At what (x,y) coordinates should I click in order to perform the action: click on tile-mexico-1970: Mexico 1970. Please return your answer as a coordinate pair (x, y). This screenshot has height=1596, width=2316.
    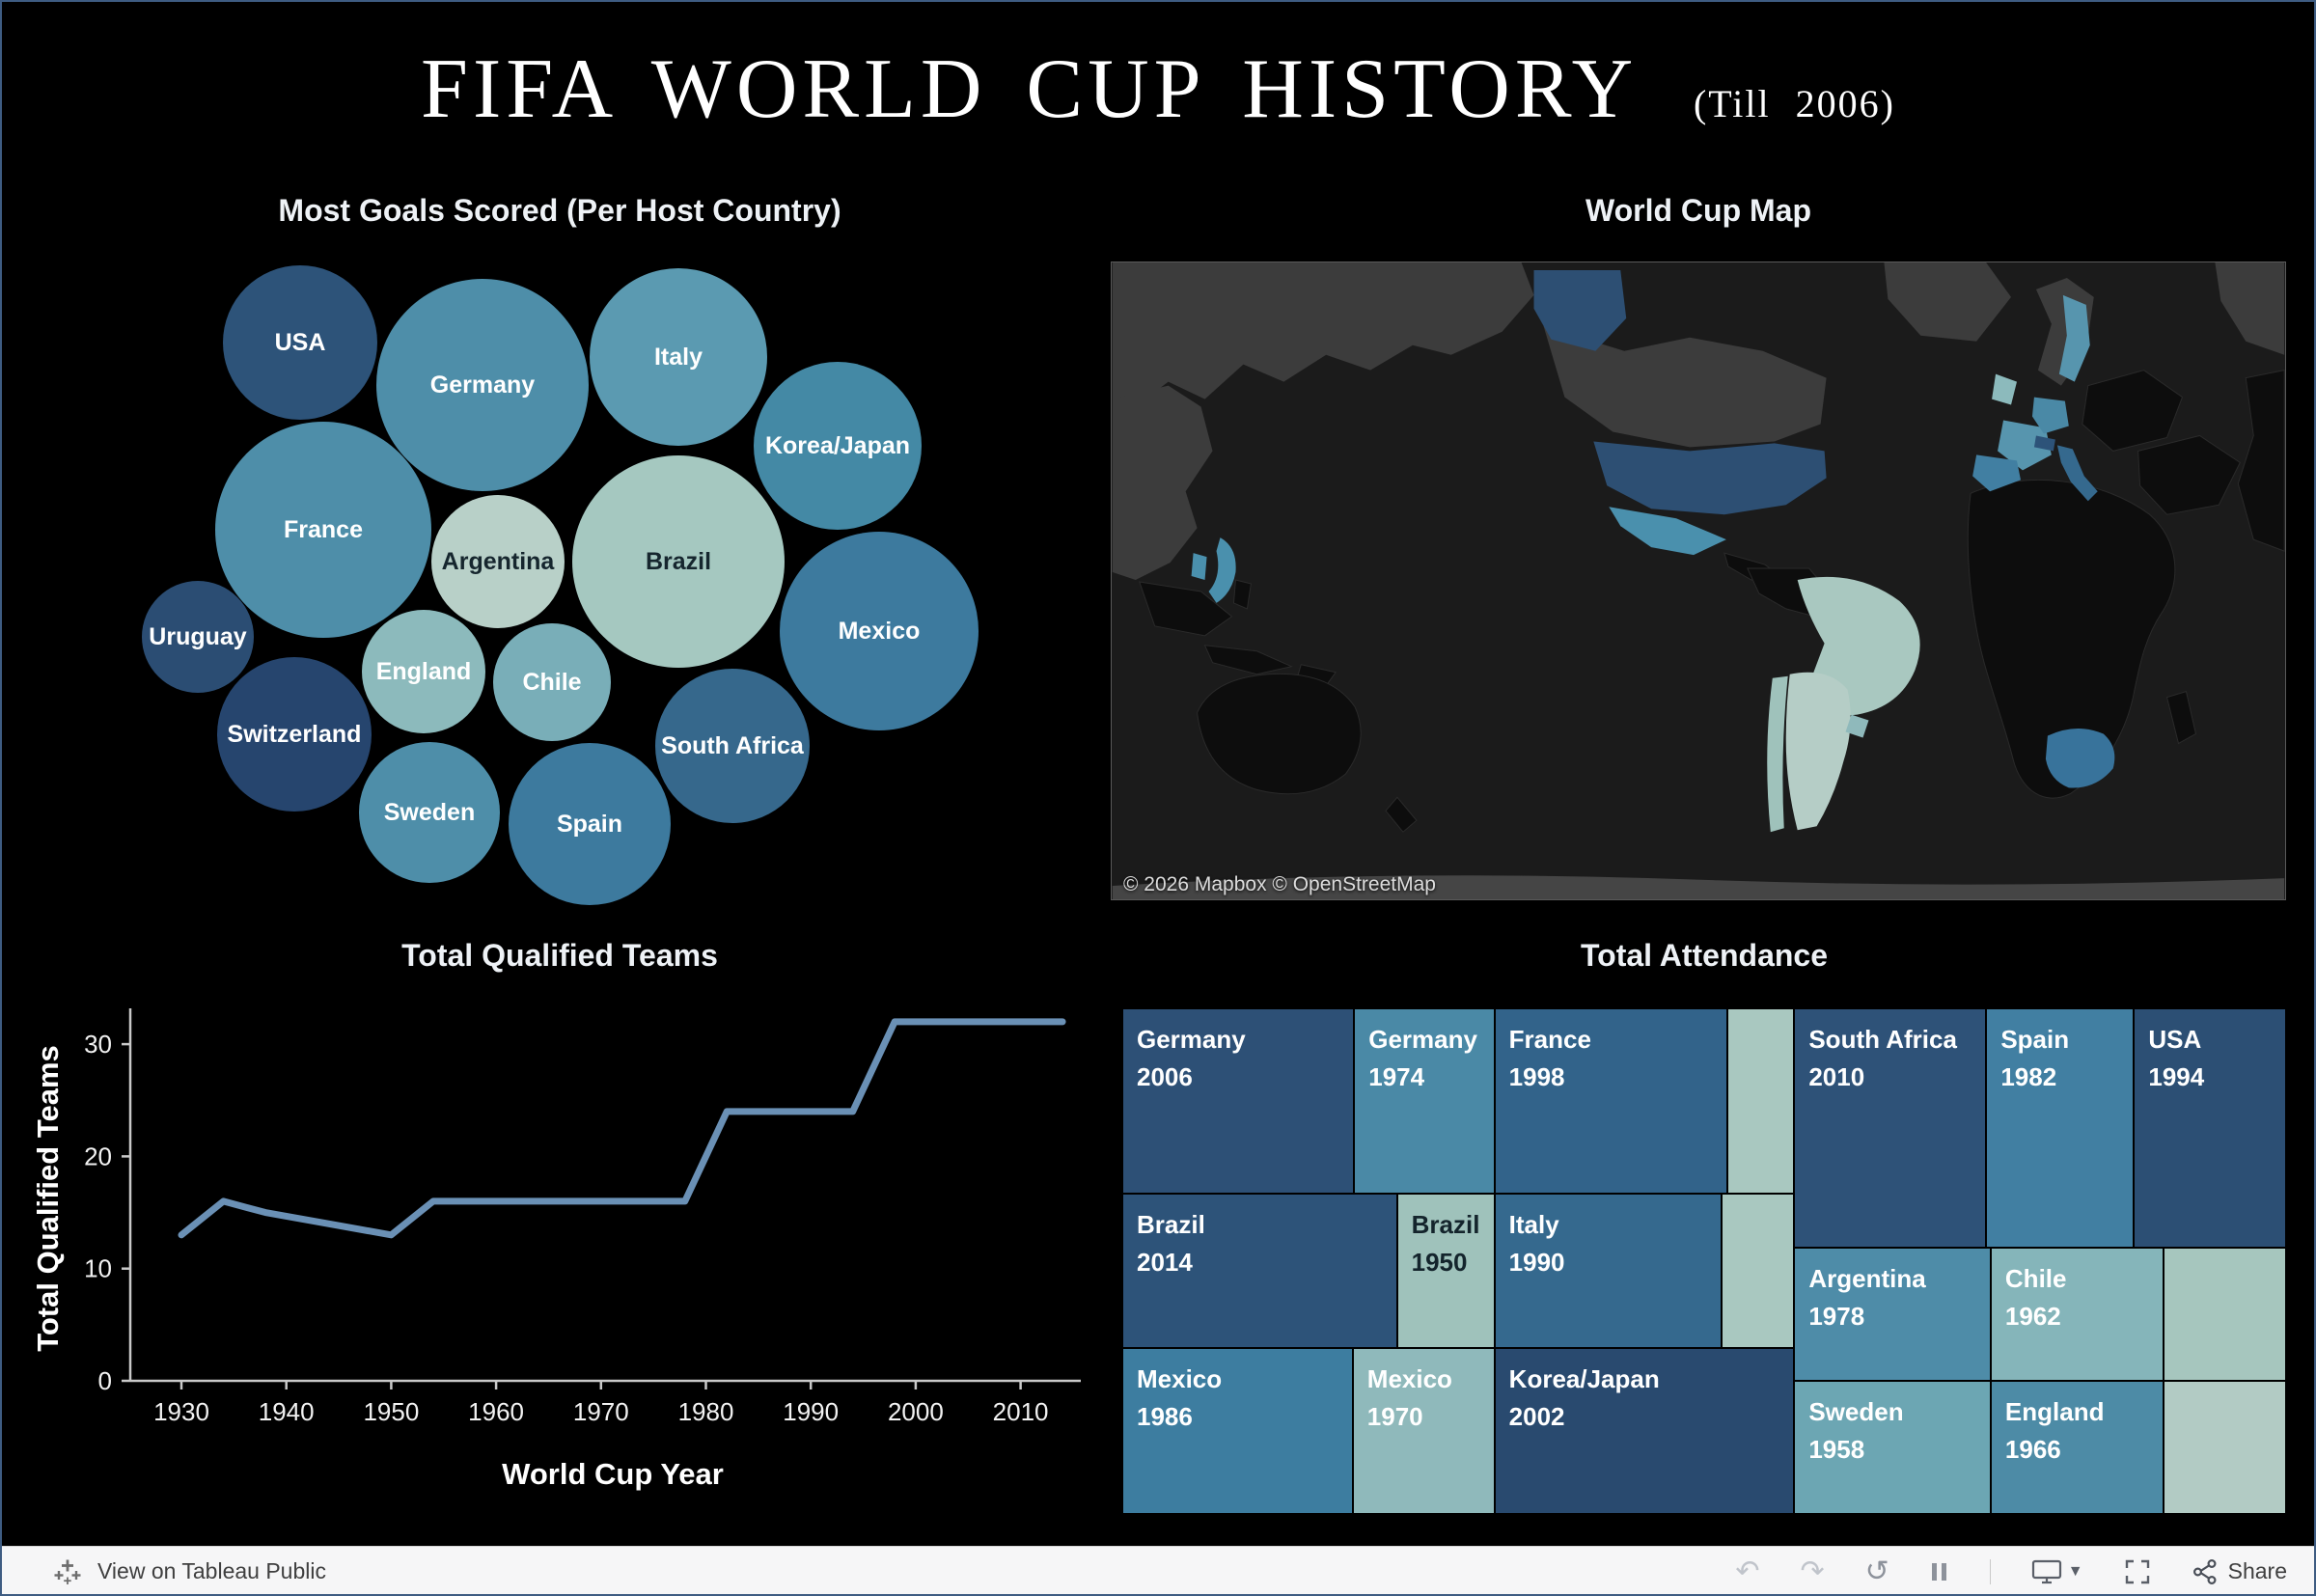
    Looking at the image, I should click on (1423, 1431).